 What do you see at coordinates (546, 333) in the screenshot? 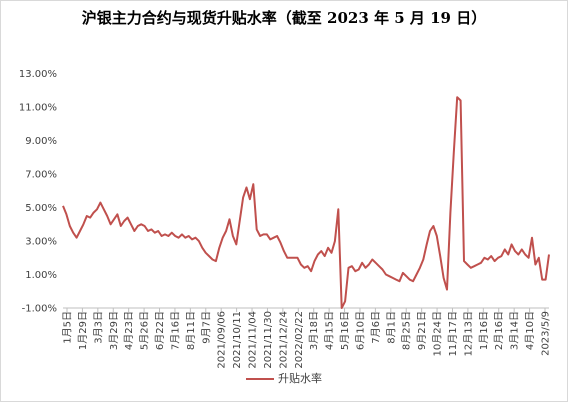
I see `x-tick-label: 2023/5/9` at bounding box center [546, 333].